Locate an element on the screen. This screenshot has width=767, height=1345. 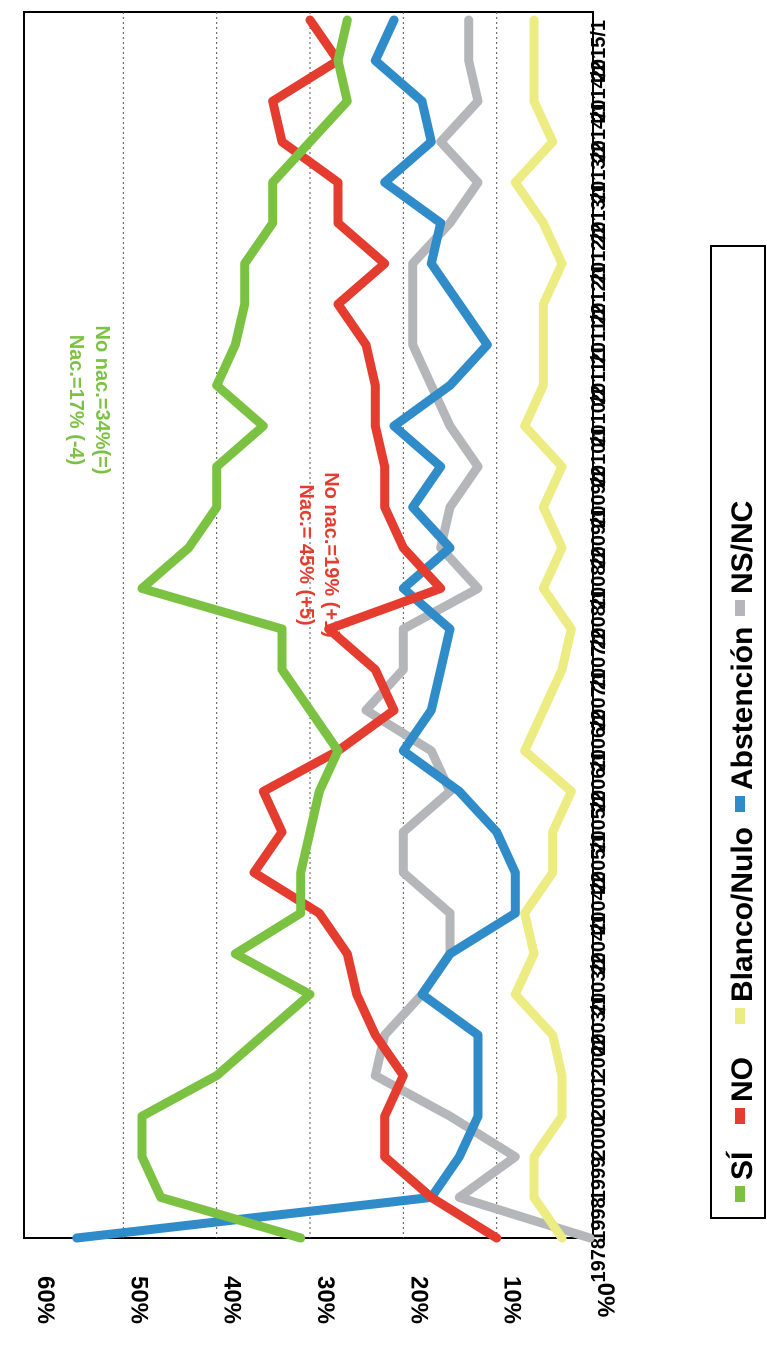
x-tick-label: 2009/2 is located at coordinates (599, 497).